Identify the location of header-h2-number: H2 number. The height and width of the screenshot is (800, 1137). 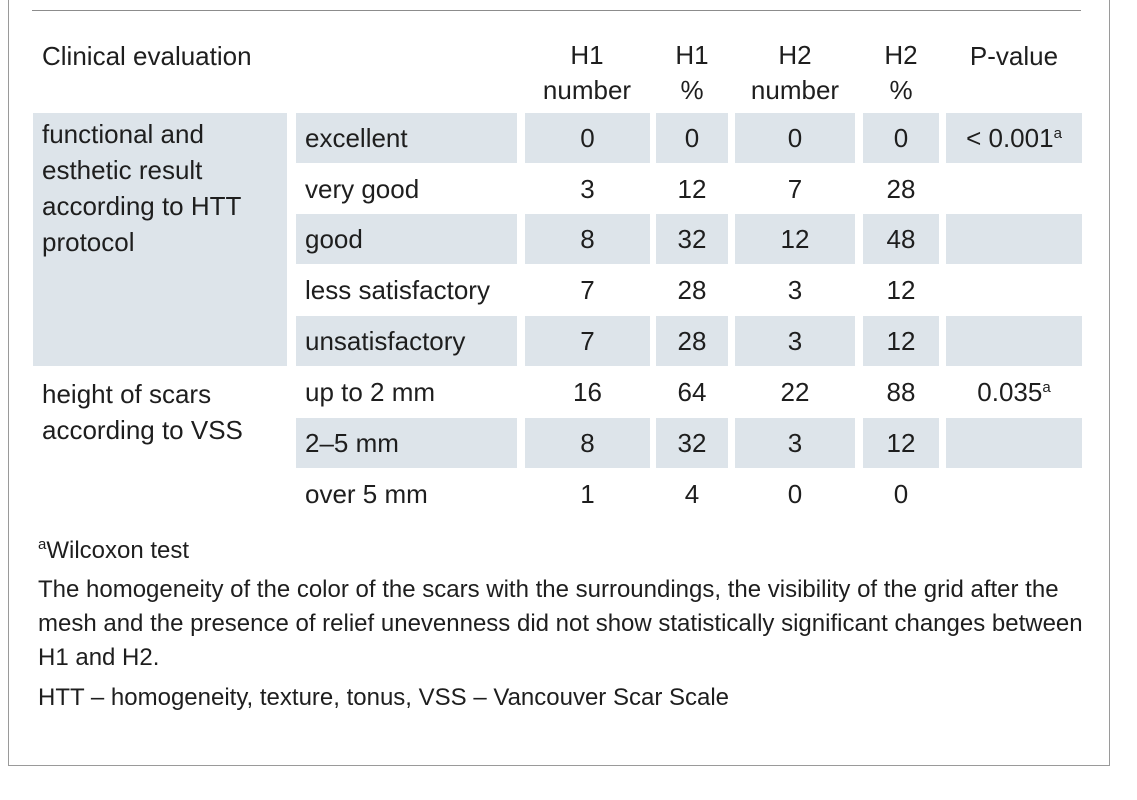
(795, 72).